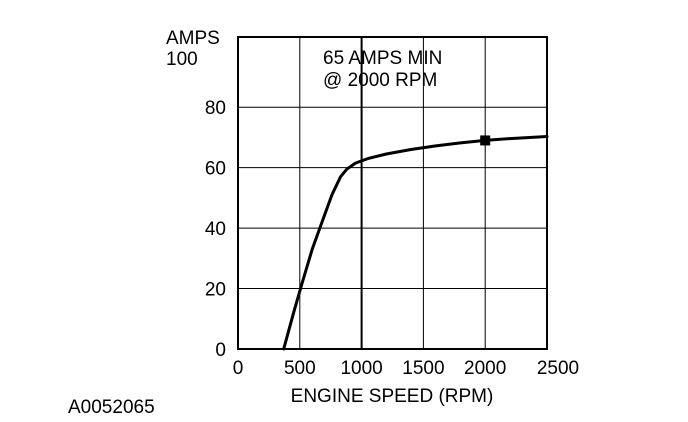 This screenshot has width=688, height=422. What do you see at coordinates (238, 368) in the screenshot?
I see `x-tick-label: 0` at bounding box center [238, 368].